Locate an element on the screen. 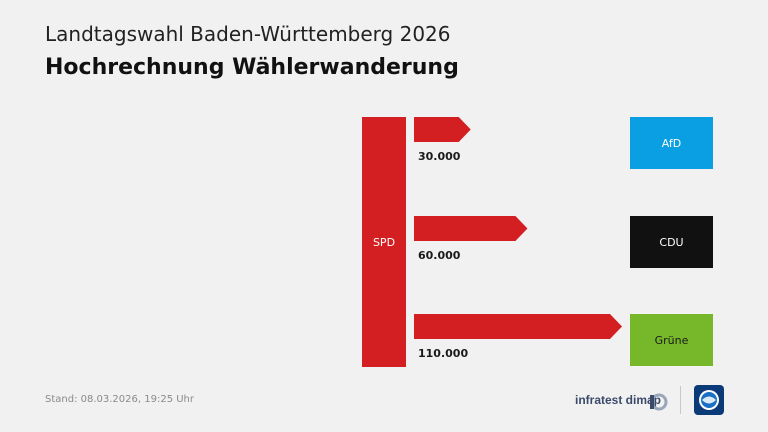  target-group: AfD CDU Grüne is located at coordinates (671, 241).